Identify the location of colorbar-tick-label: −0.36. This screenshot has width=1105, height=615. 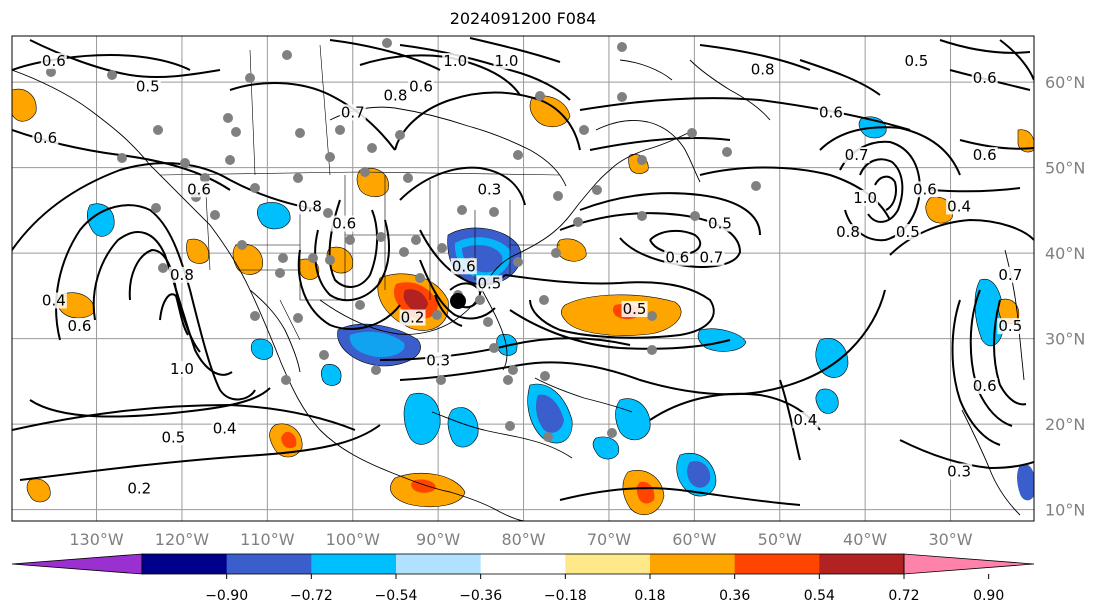
(480, 596).